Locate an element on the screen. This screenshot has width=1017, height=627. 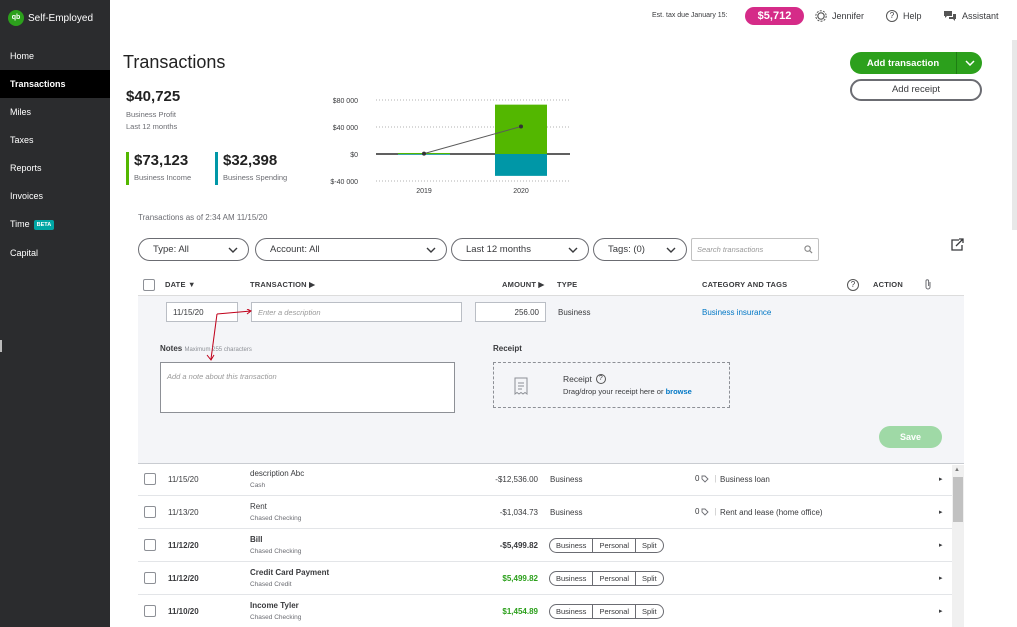
nav-time: Time BETA is located at coordinates (55, 224).